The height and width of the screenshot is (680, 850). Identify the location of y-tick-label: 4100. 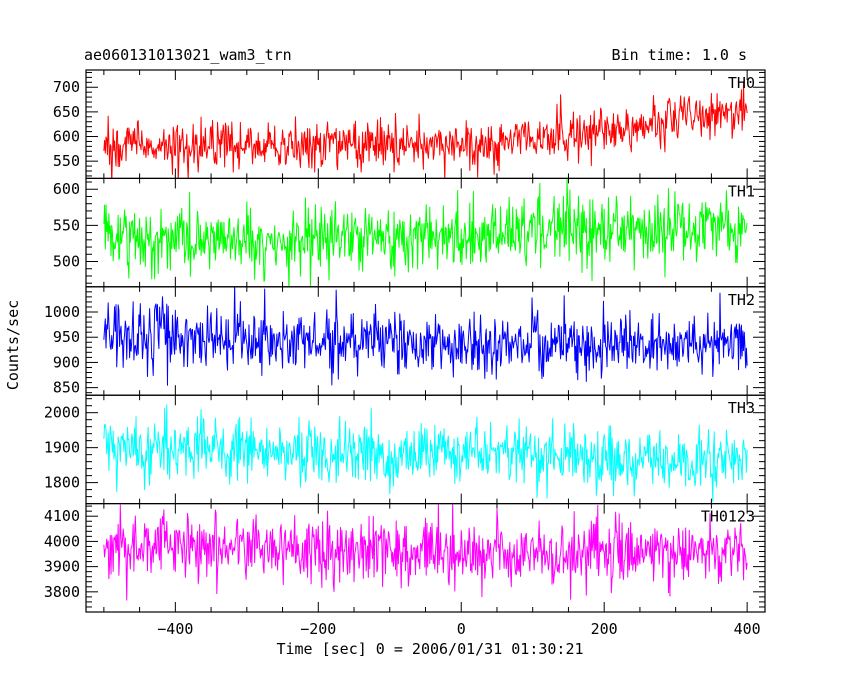
(62, 516).